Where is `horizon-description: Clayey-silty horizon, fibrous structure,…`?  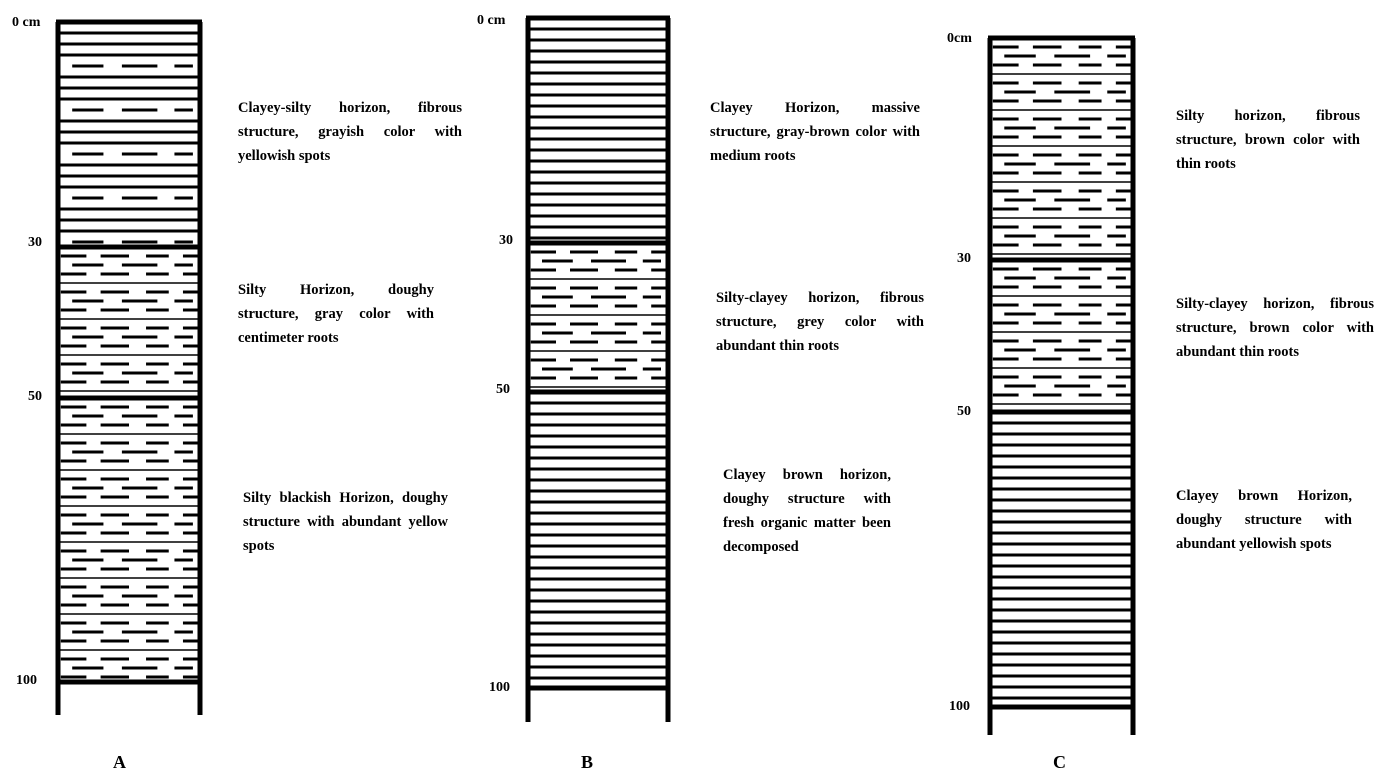 horizon-description: Clayey-silty horizon, fibrous structure,… is located at coordinates (350, 132).